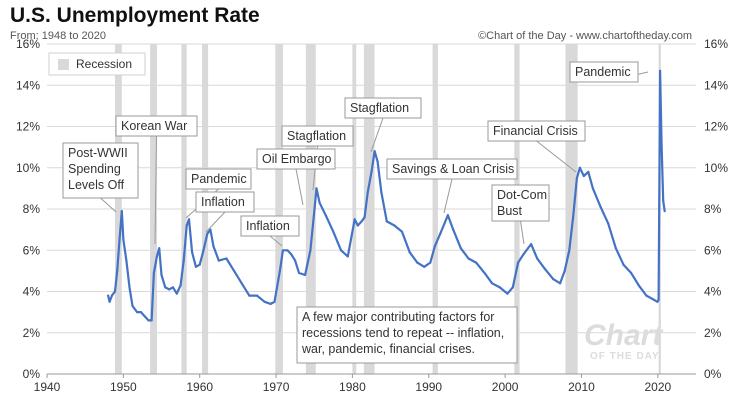 This screenshot has height=405, width=738. I want to click on x-tick-label: 1990, so click(428, 387).